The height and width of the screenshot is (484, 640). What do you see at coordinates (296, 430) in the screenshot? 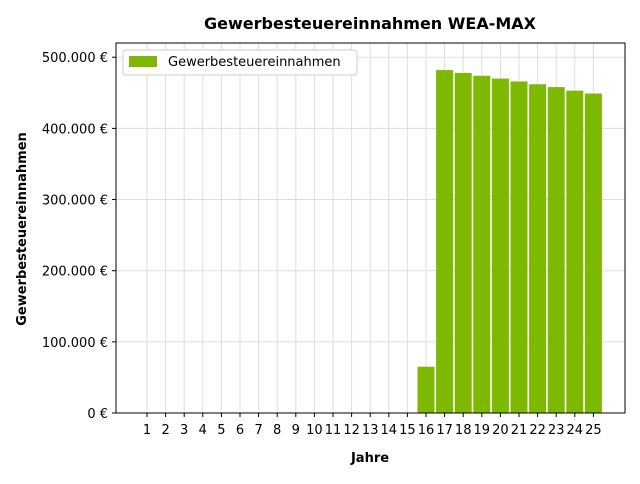
I see `x-tick-label: 9` at bounding box center [296, 430].